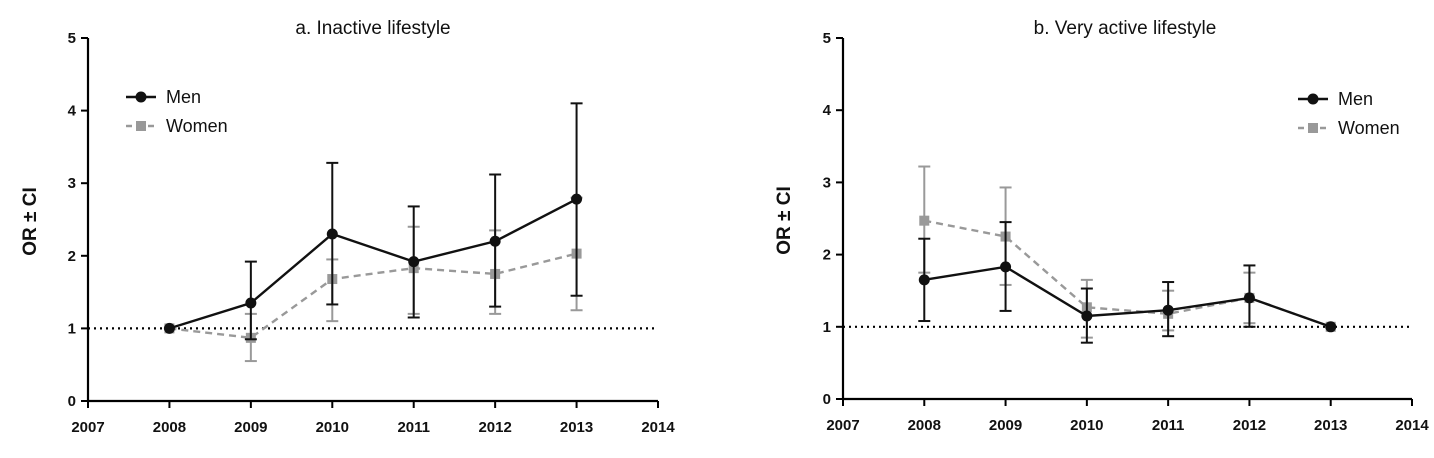 This screenshot has width=1434, height=458. What do you see at coordinates (1125, 28) in the screenshot?
I see `chart-title: b. Very active lifestyle` at bounding box center [1125, 28].